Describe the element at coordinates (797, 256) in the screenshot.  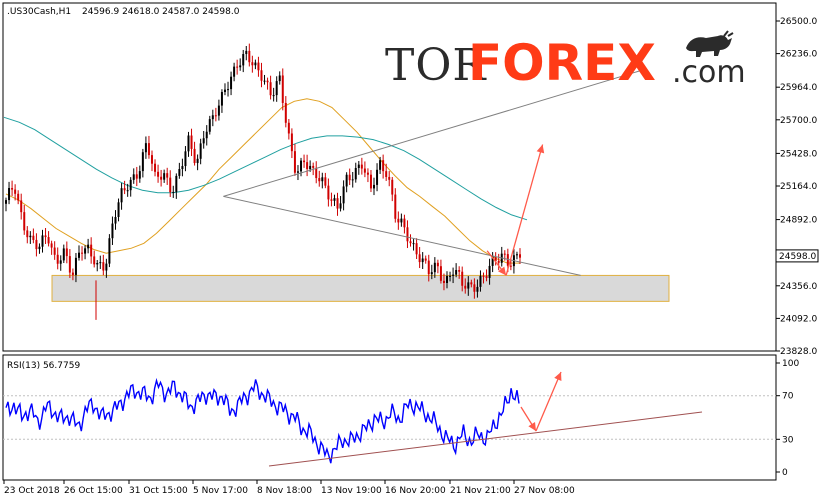
I see `current-price-box` at that location.